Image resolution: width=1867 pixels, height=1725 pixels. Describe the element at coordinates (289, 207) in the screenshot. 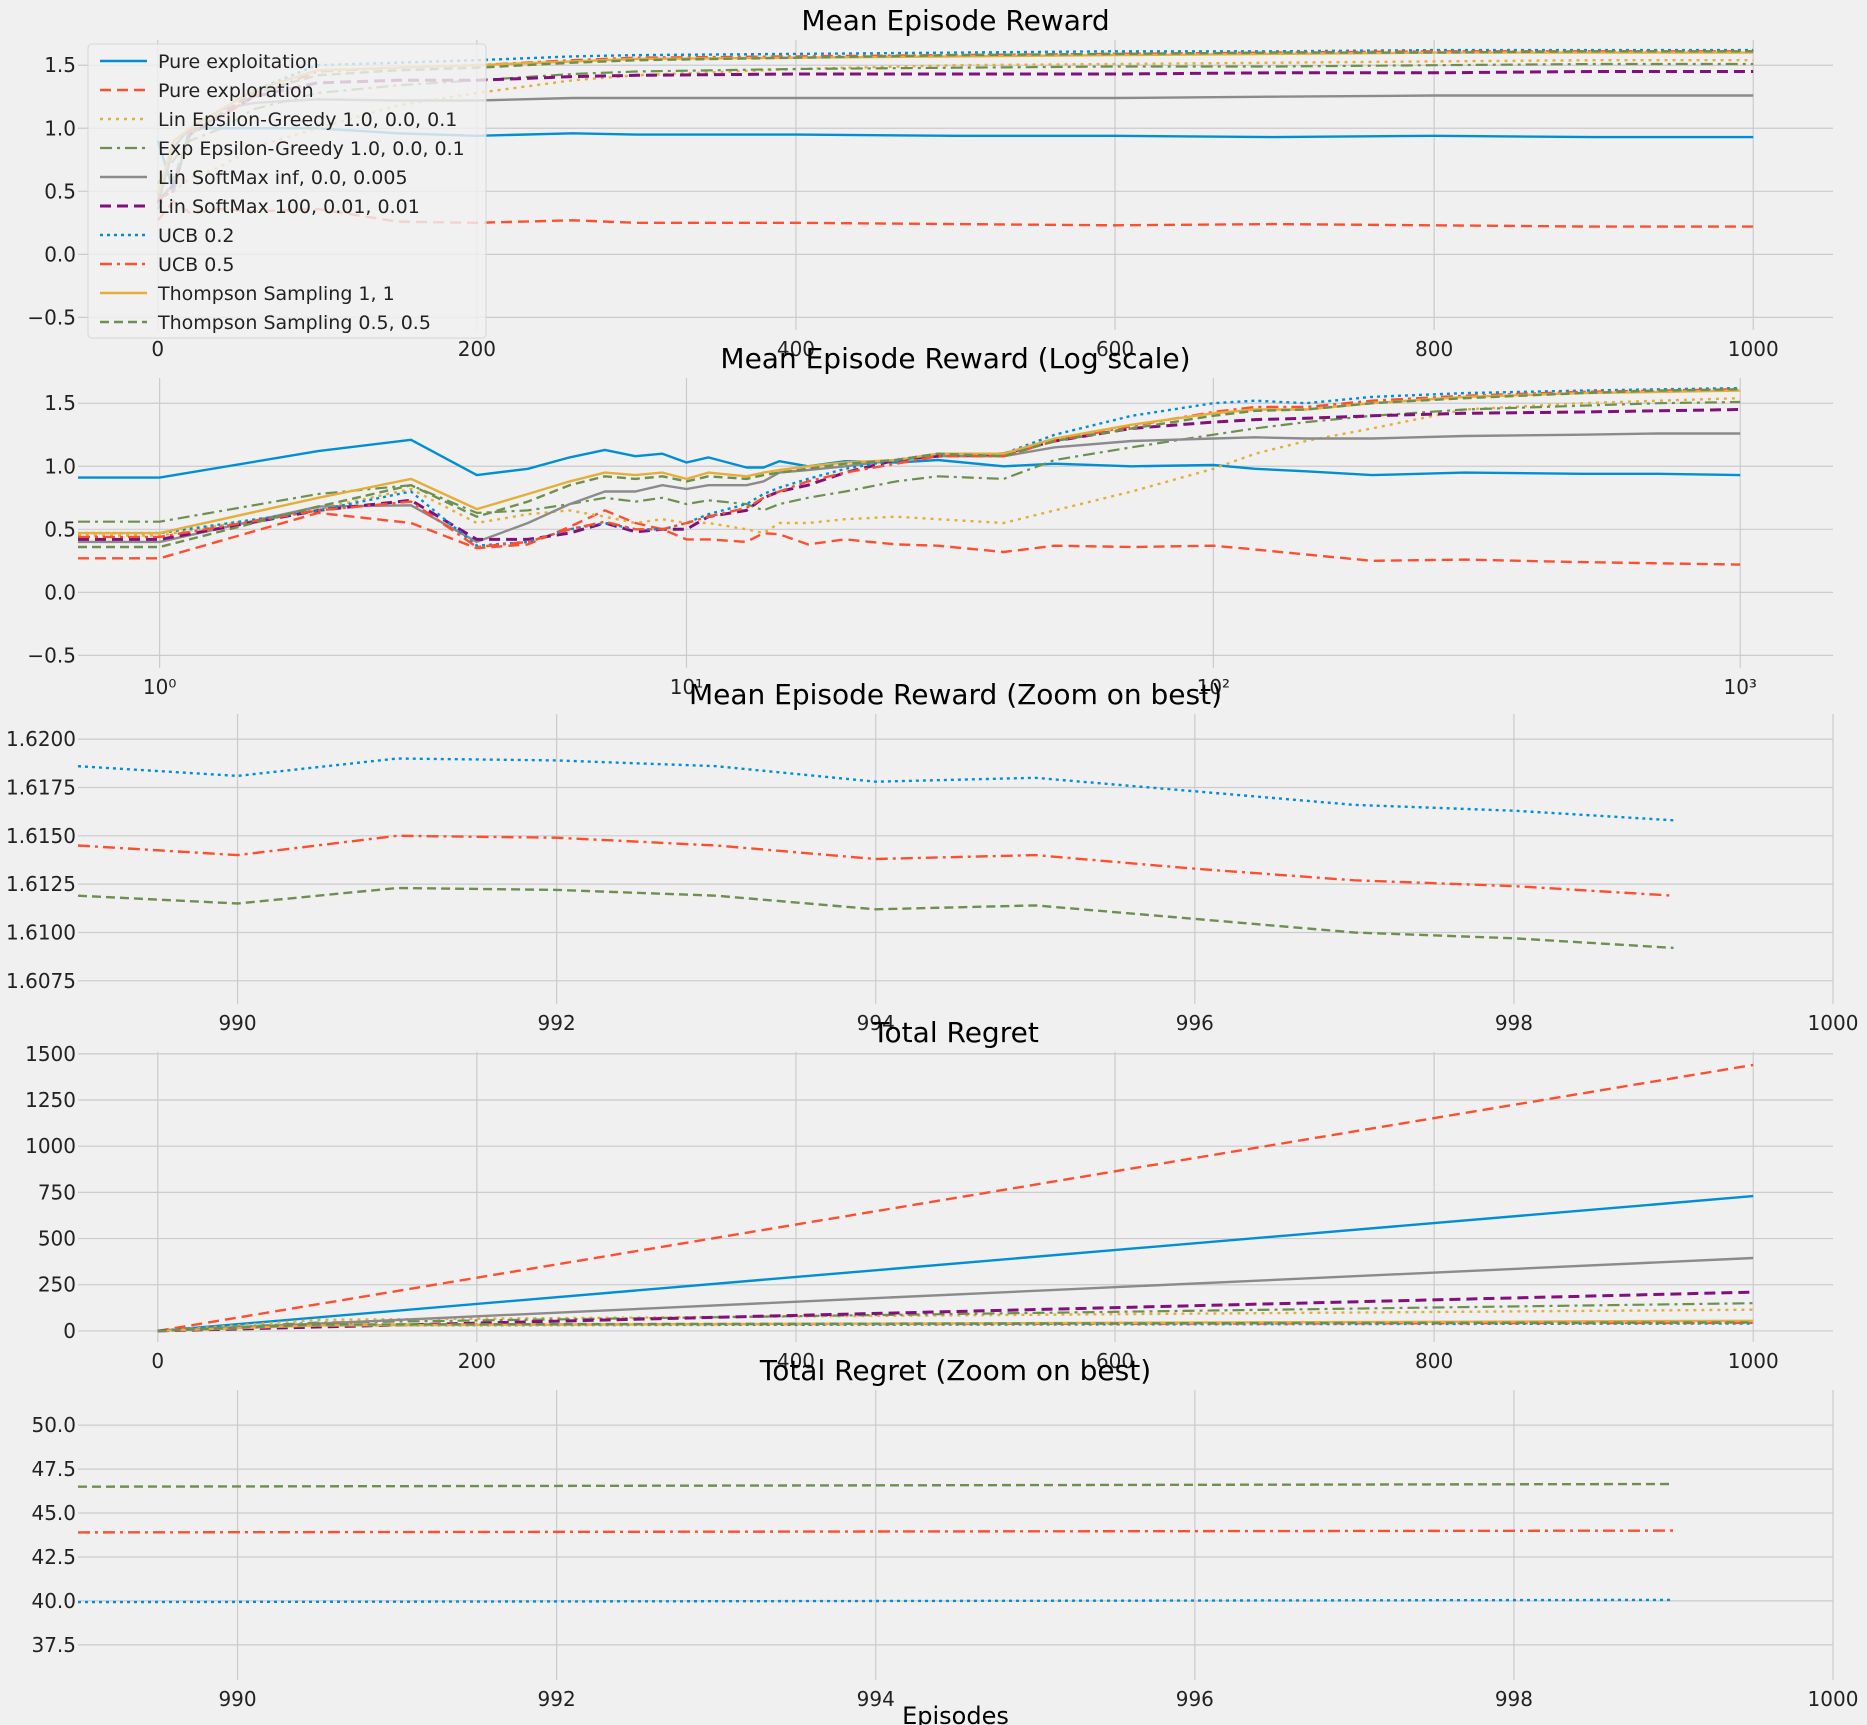

I see `legend-item-label: Lin SoftMax 100, 0.01, 0.01` at that location.